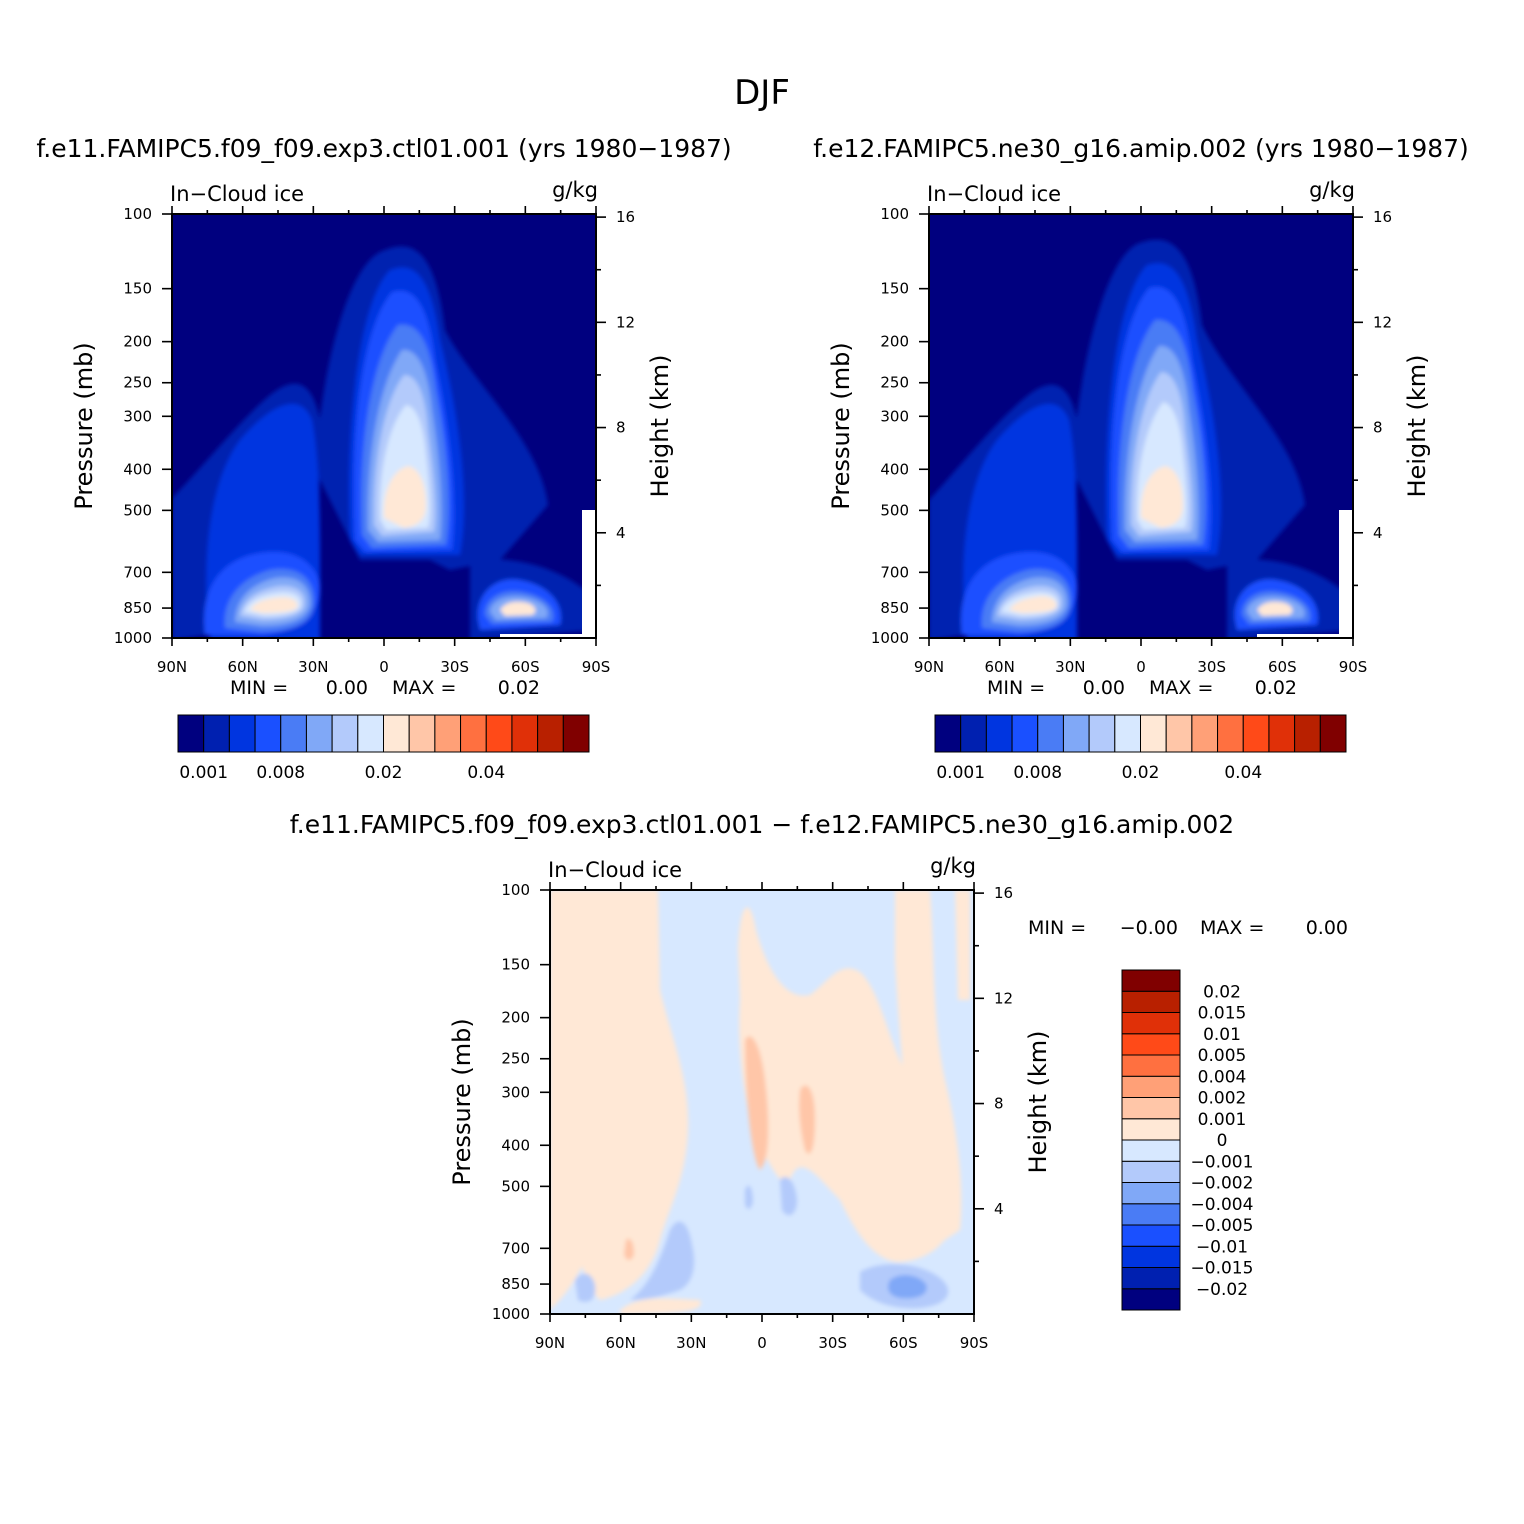  Describe the element at coordinates (575, 190) in the screenshot. I see `units-label: g/kg` at that location.